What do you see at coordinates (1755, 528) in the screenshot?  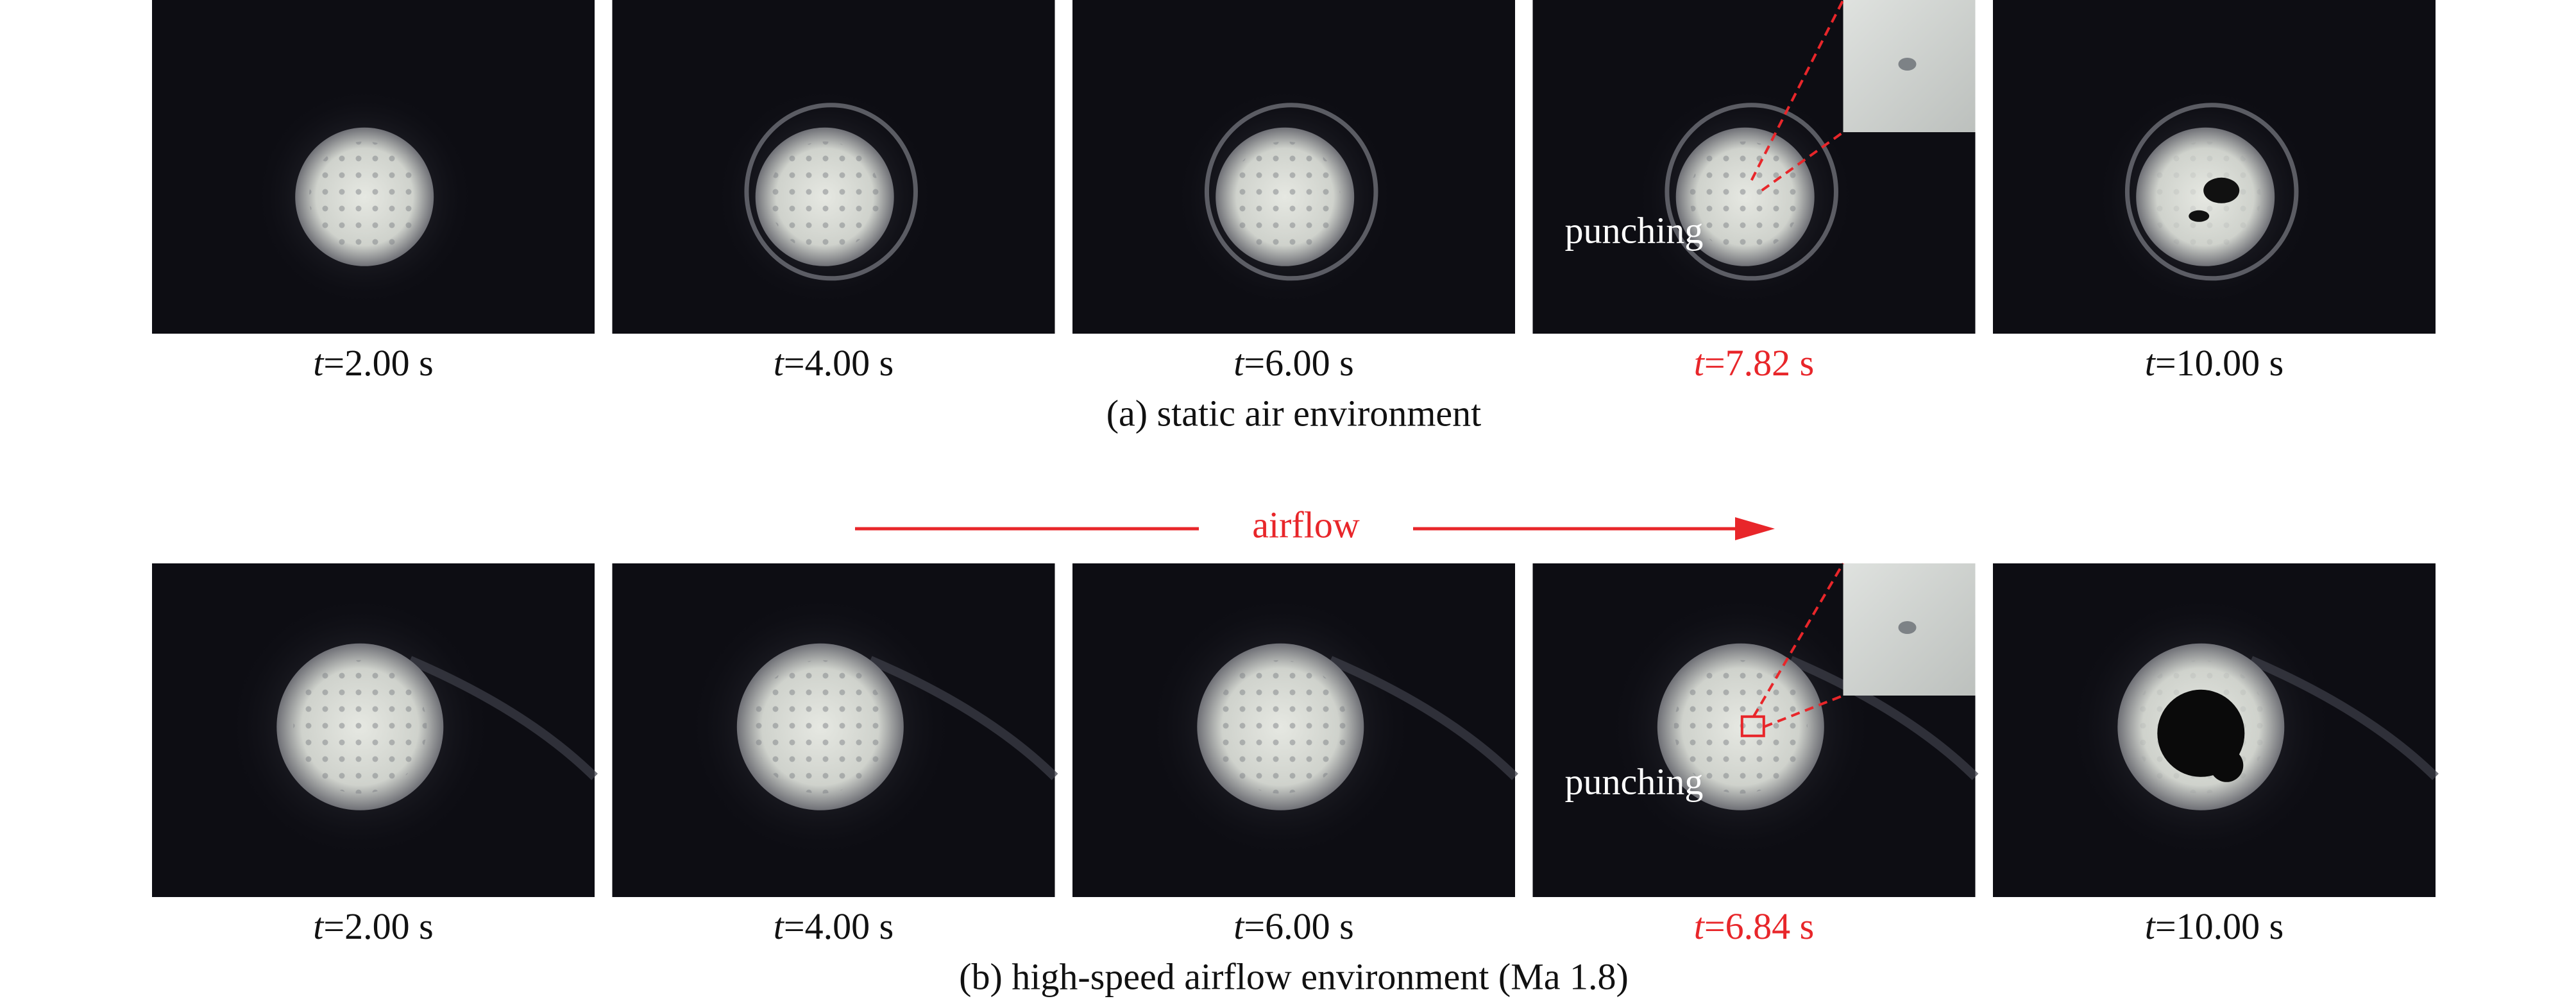 I see `arrow-head` at bounding box center [1755, 528].